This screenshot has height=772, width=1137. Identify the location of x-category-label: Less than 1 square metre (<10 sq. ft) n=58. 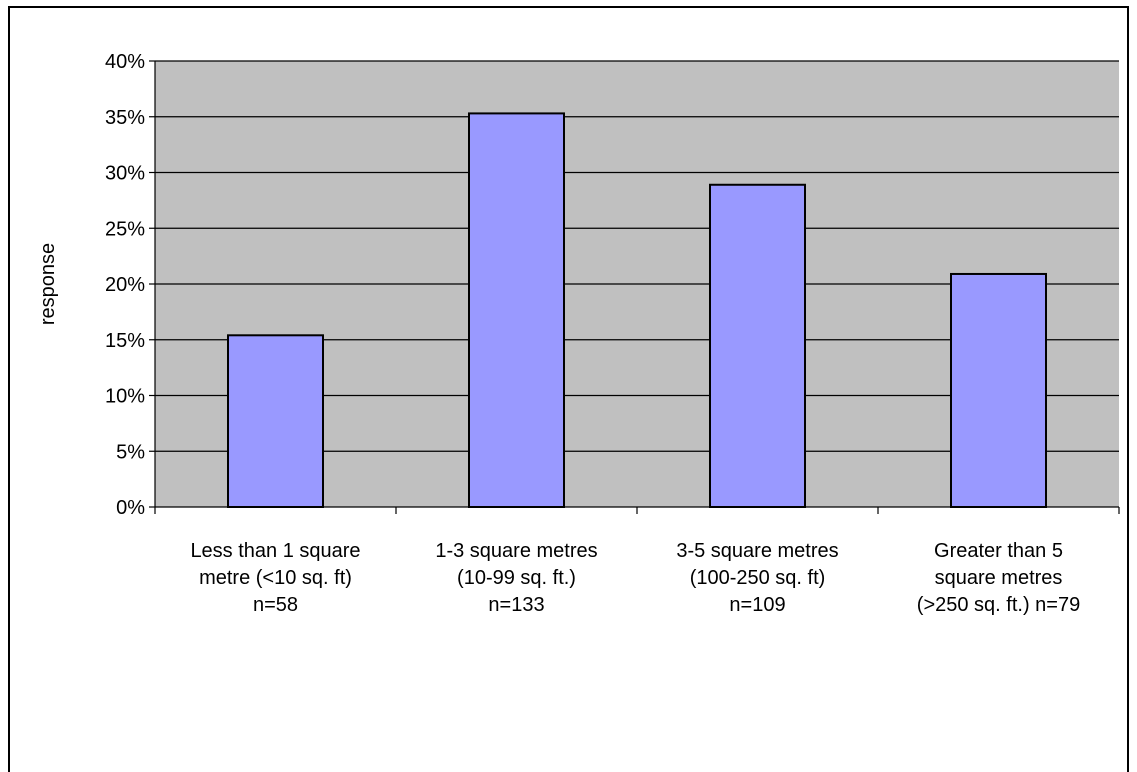
(275, 578).